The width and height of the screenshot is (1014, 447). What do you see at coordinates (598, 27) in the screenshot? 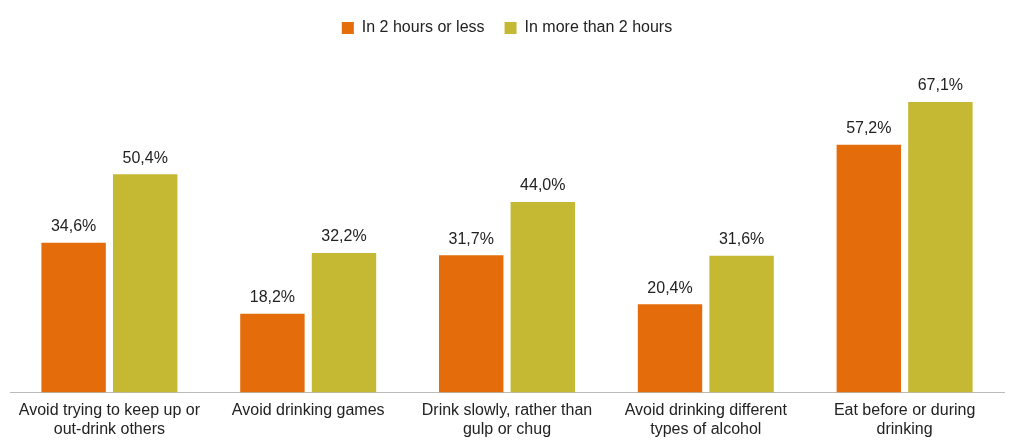
I see `legend-label: In more than 2 hours` at bounding box center [598, 27].